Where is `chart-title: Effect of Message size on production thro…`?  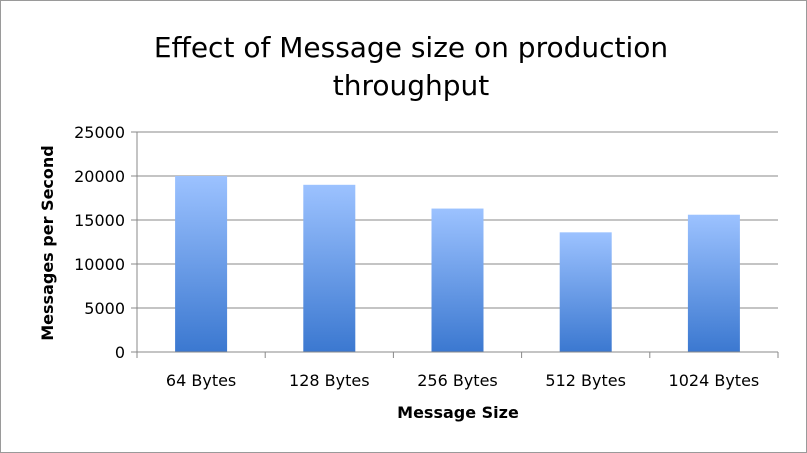
chart-title: Effect of Message size on production thro… is located at coordinates (411, 67).